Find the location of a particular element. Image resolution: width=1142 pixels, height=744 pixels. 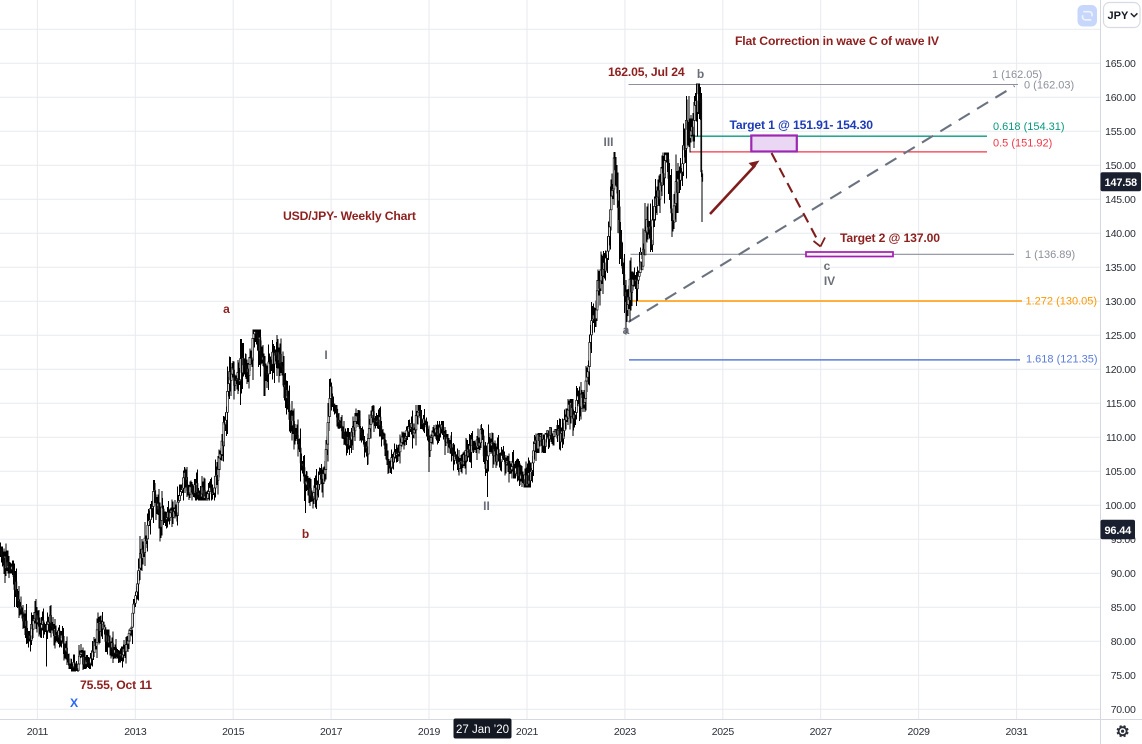

svg-text: 145.00 is located at coordinates (1120, 200).